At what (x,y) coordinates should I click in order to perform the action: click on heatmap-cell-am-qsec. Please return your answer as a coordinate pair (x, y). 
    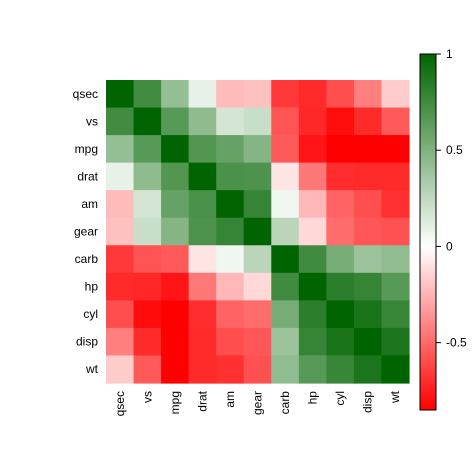
    Looking at the image, I should click on (120, 204).